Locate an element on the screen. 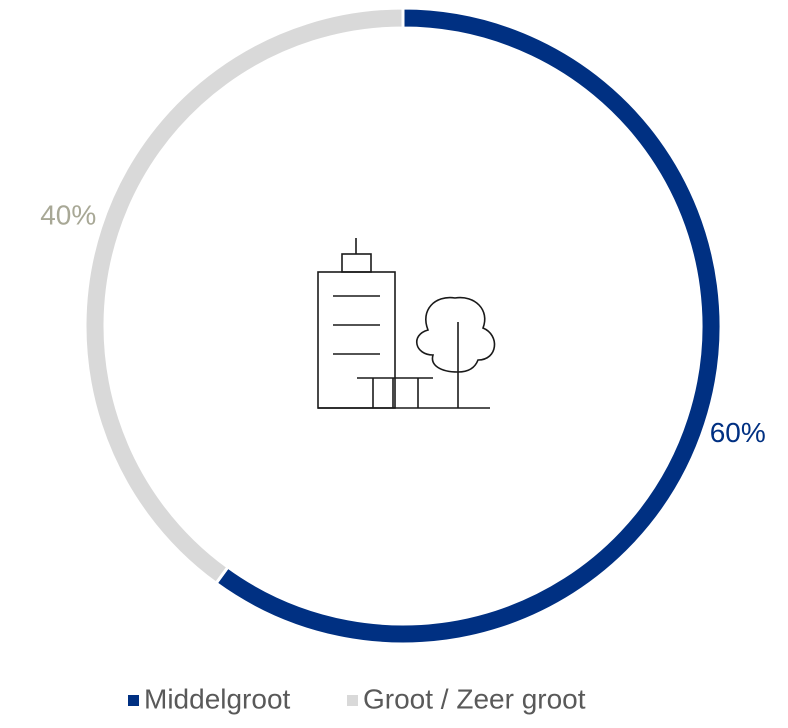  legend-label: Middelgroot is located at coordinates (217, 698).